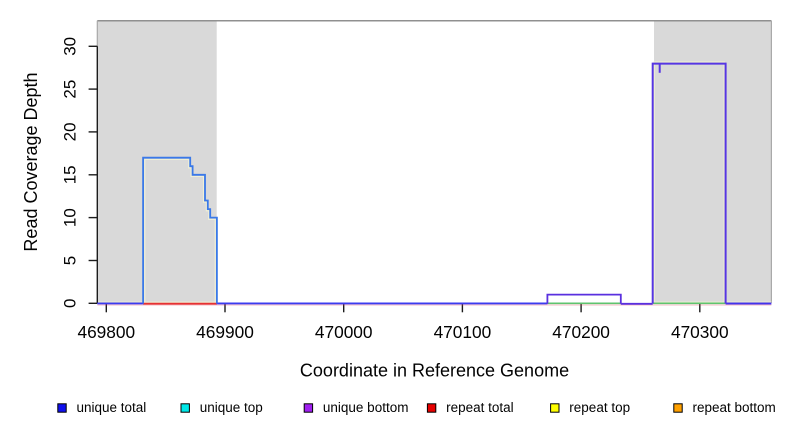  I want to click on svg-text: Read Coverage Depth, so click(31, 161).